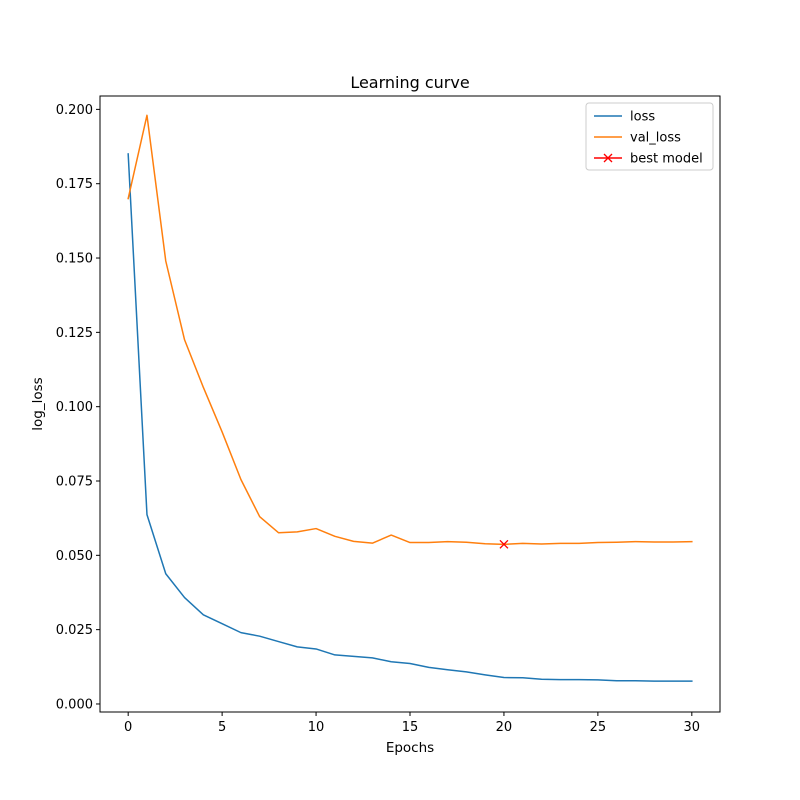 The width and height of the screenshot is (800, 800). Describe the element at coordinates (692, 727) in the screenshot. I see `x-tick-label: 30` at that location.